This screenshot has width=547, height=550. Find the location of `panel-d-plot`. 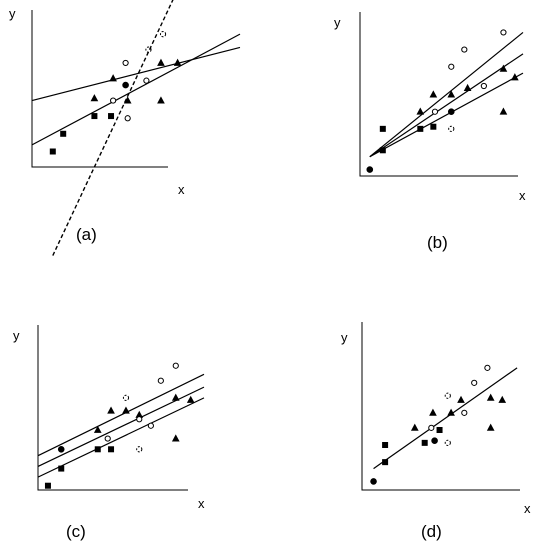

panel-d-plot is located at coordinates (444, 424).